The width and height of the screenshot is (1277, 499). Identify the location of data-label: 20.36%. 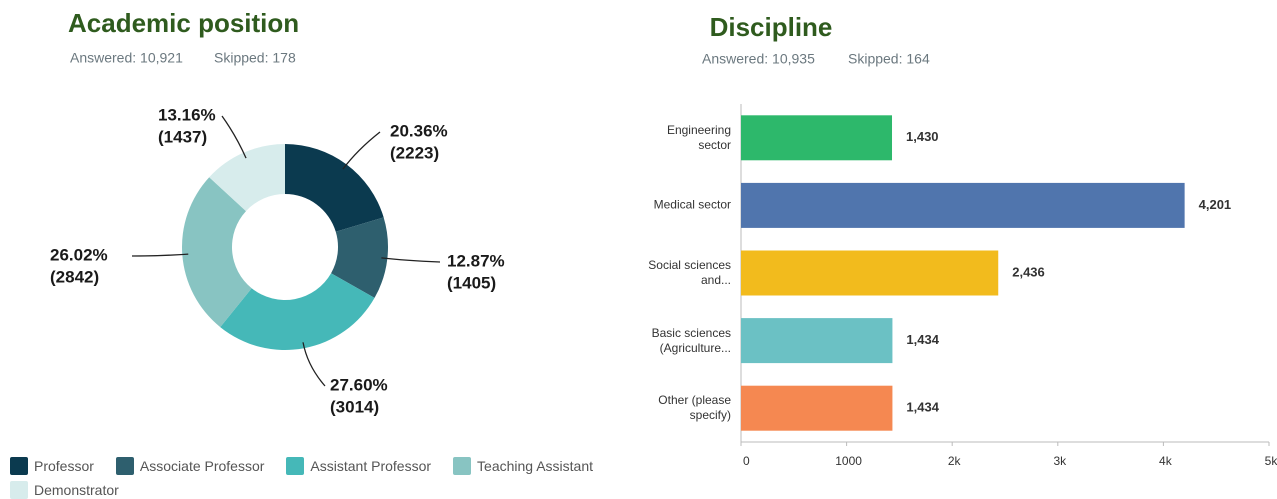
(419, 130).